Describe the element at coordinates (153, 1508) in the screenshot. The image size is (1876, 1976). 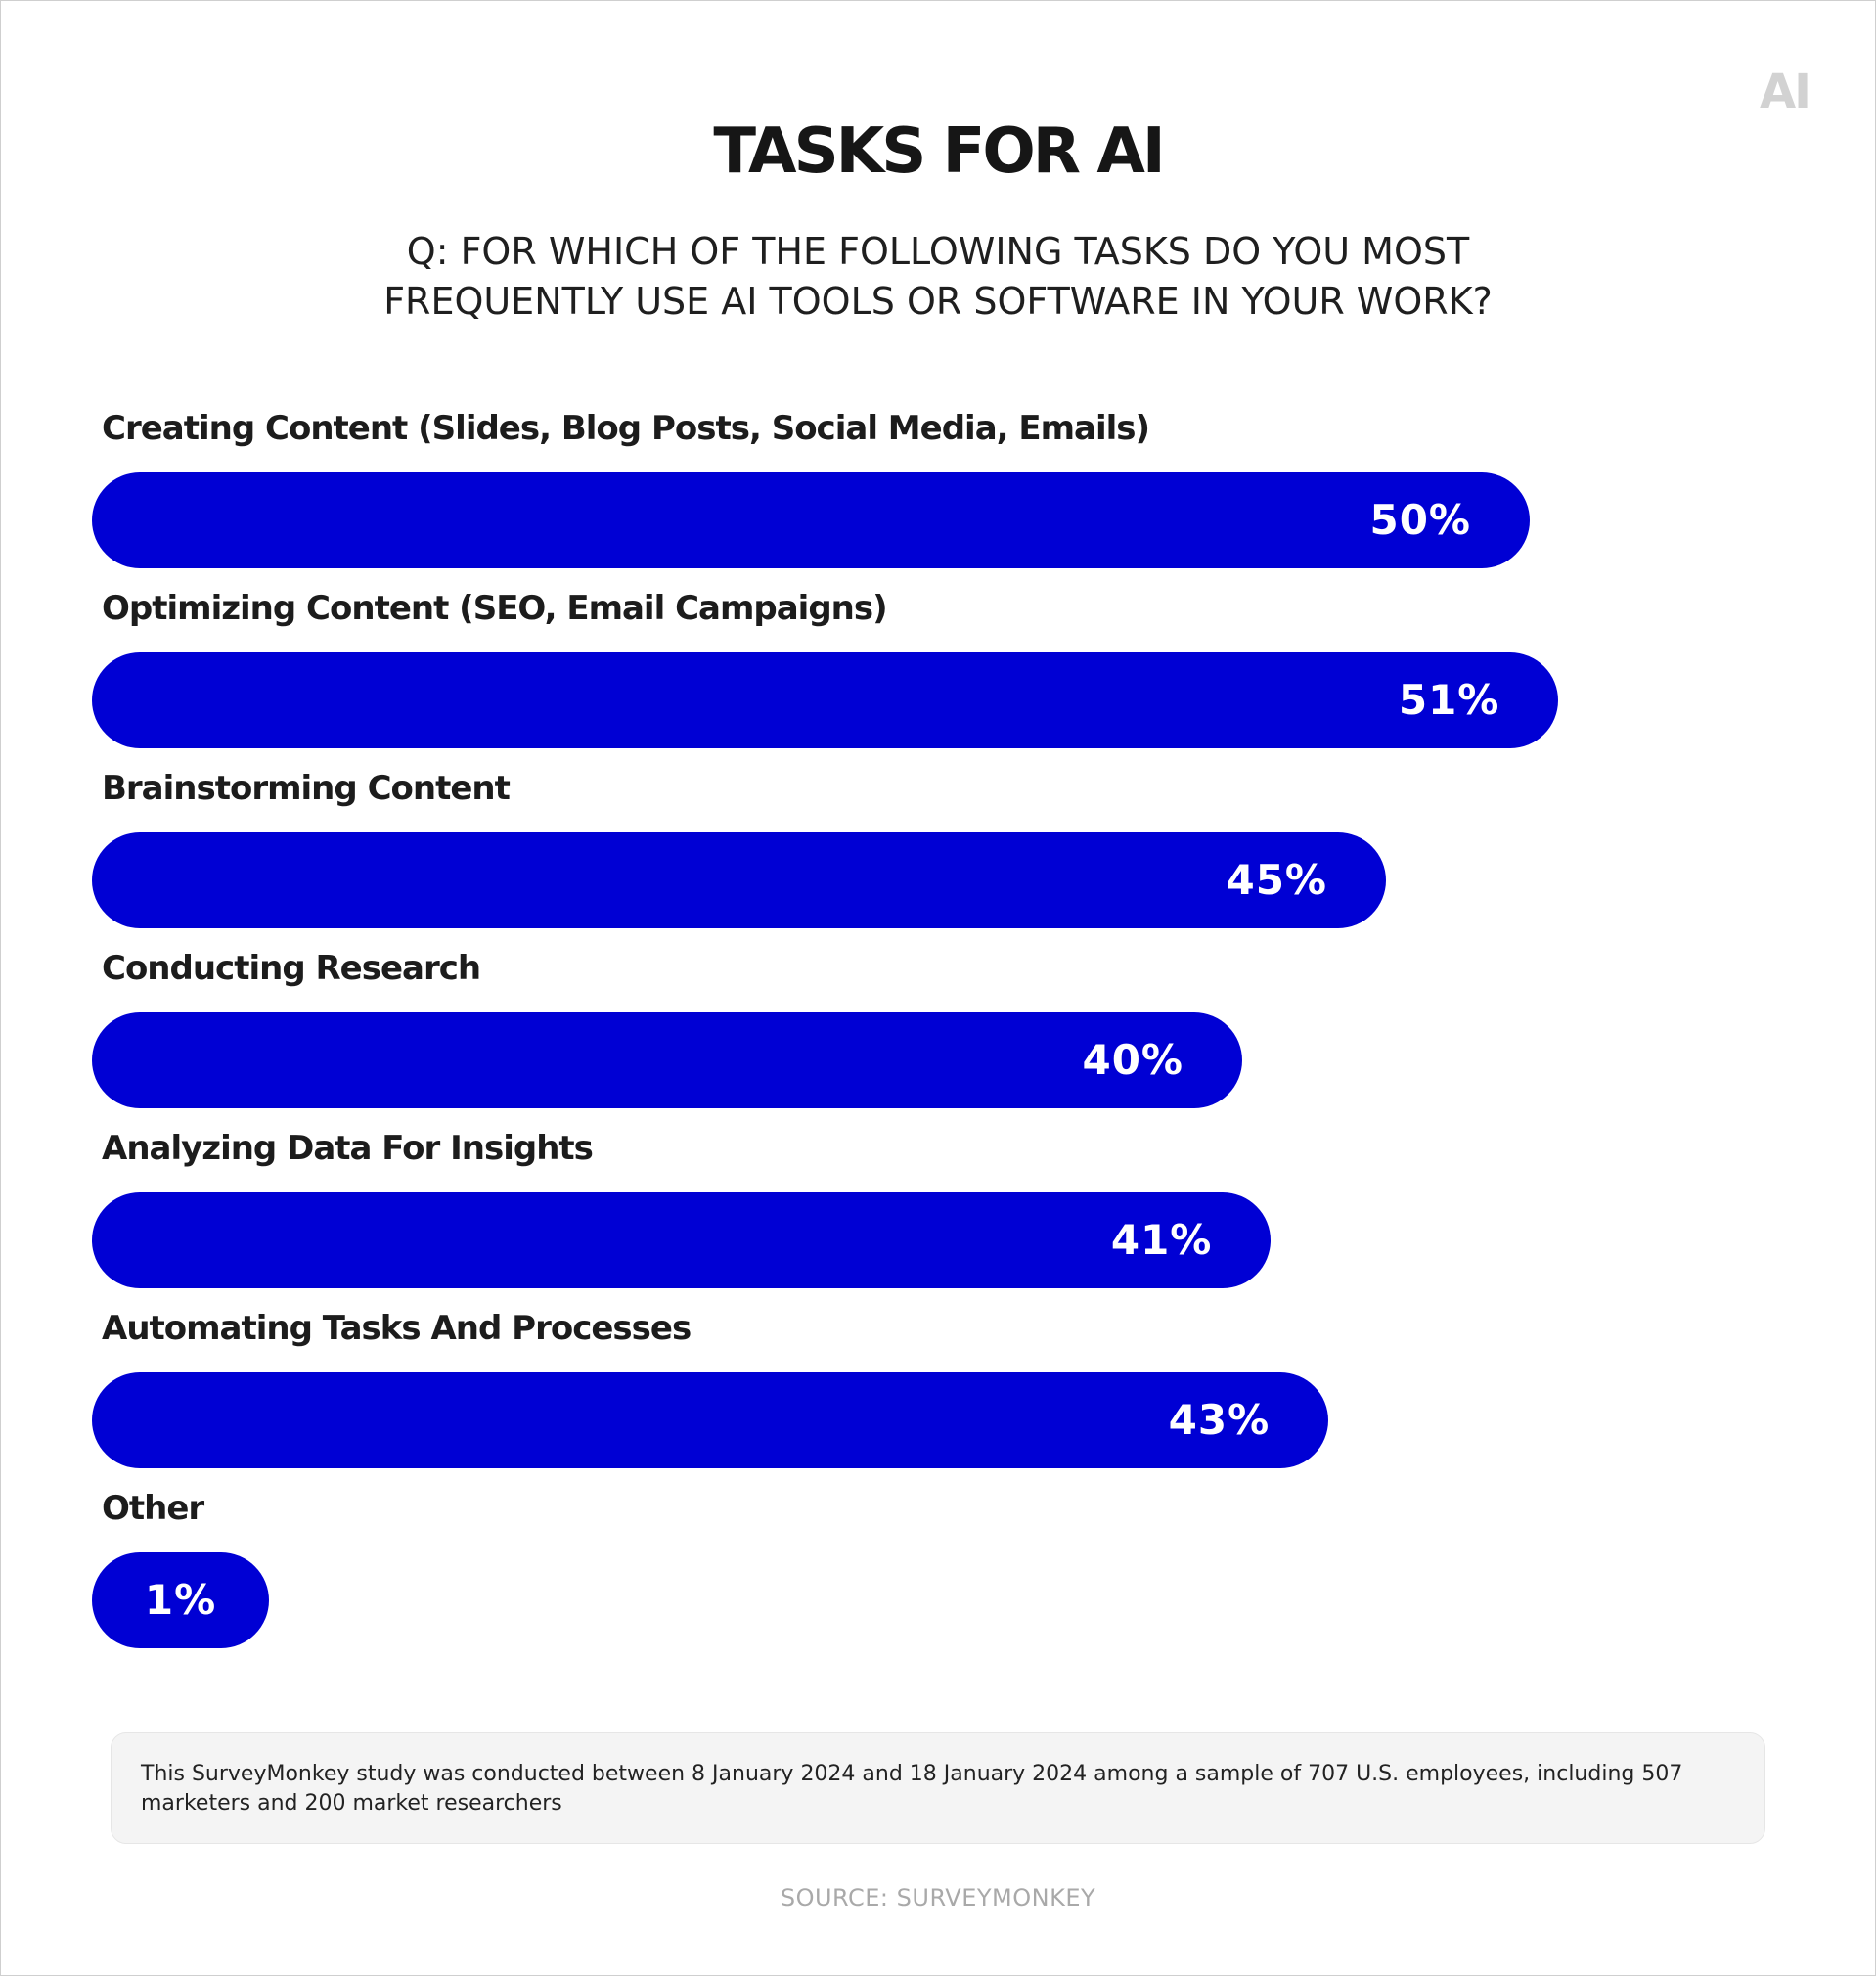
I see `bar-label: Other` at that location.